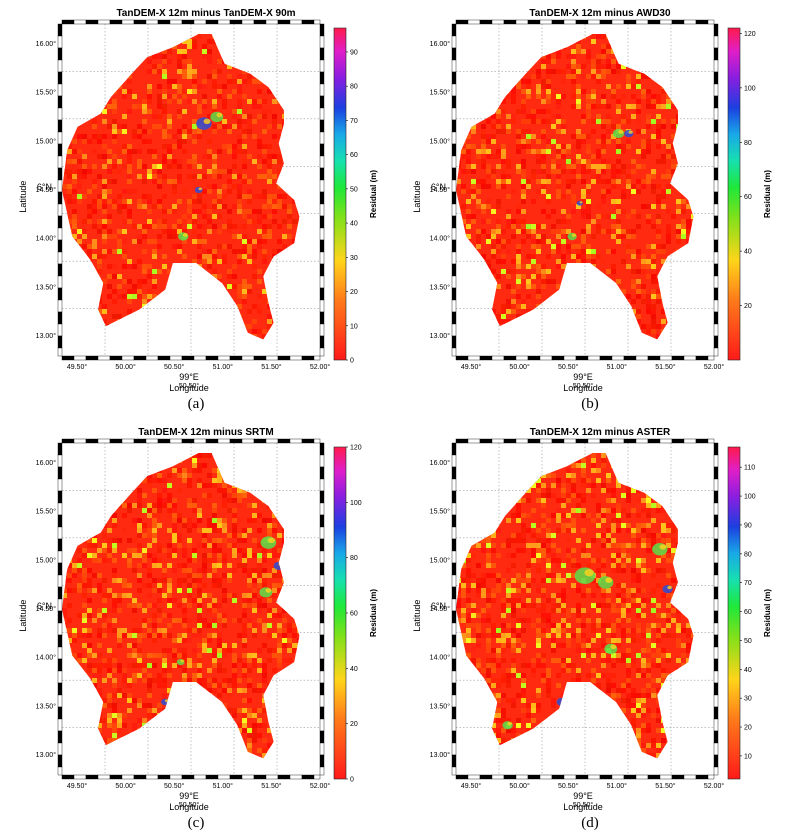 The image size is (789, 839). I want to click on panel-caption: (c), so click(196, 823).